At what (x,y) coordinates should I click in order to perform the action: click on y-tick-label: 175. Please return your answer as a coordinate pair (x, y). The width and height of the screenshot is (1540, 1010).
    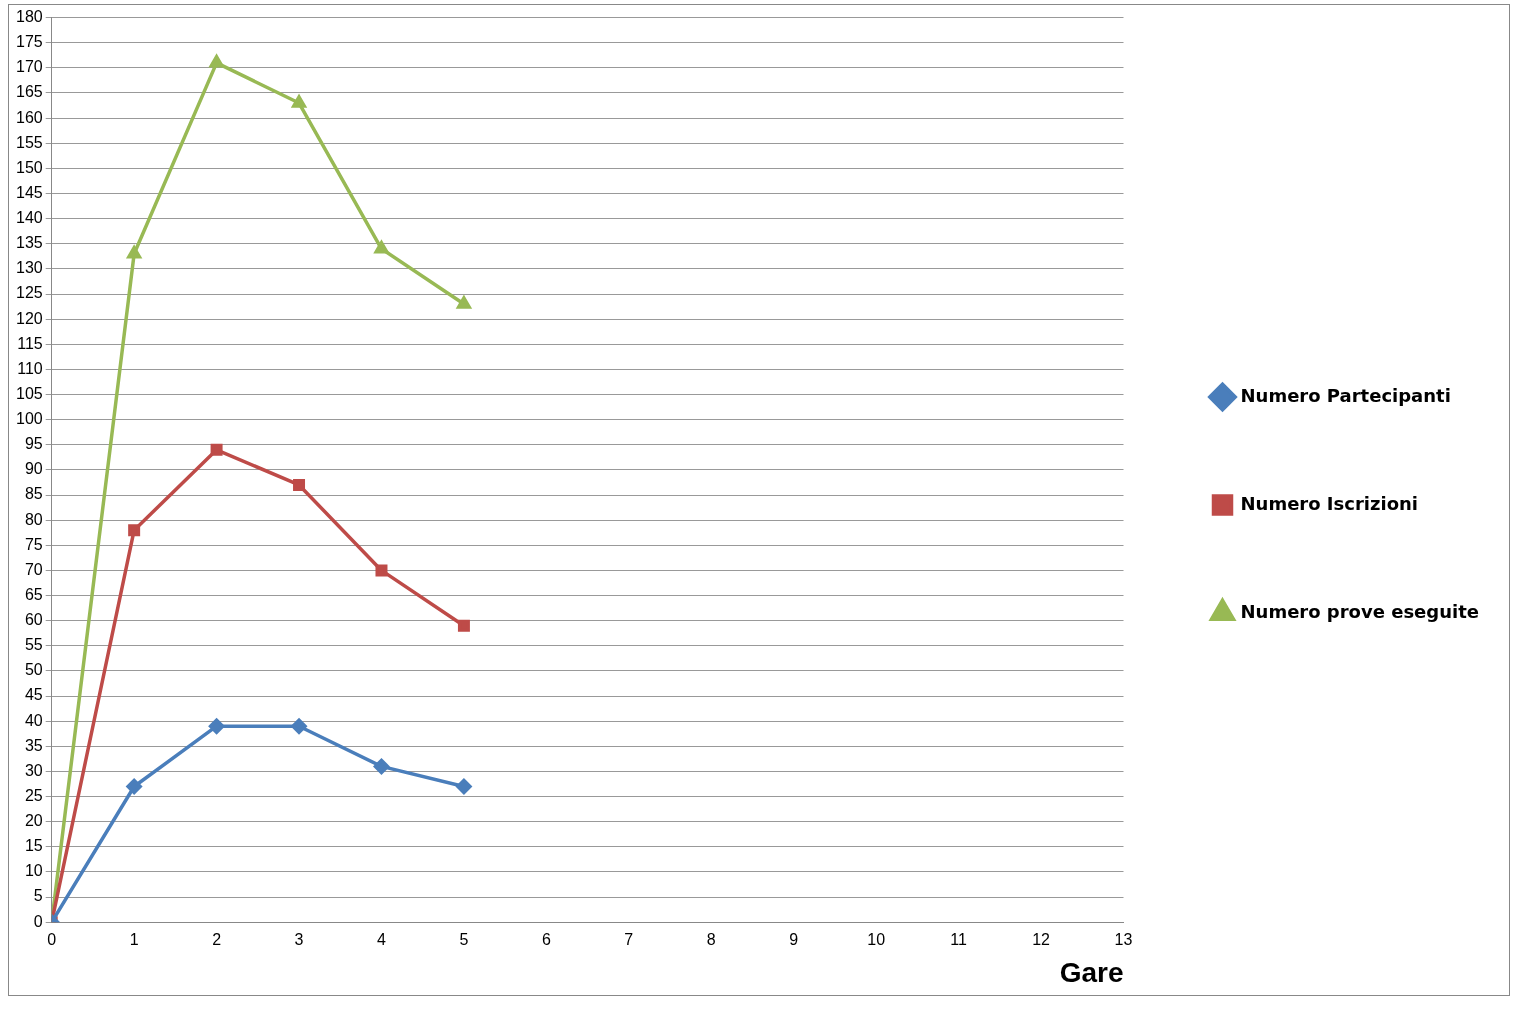
    Looking at the image, I should click on (29, 42).